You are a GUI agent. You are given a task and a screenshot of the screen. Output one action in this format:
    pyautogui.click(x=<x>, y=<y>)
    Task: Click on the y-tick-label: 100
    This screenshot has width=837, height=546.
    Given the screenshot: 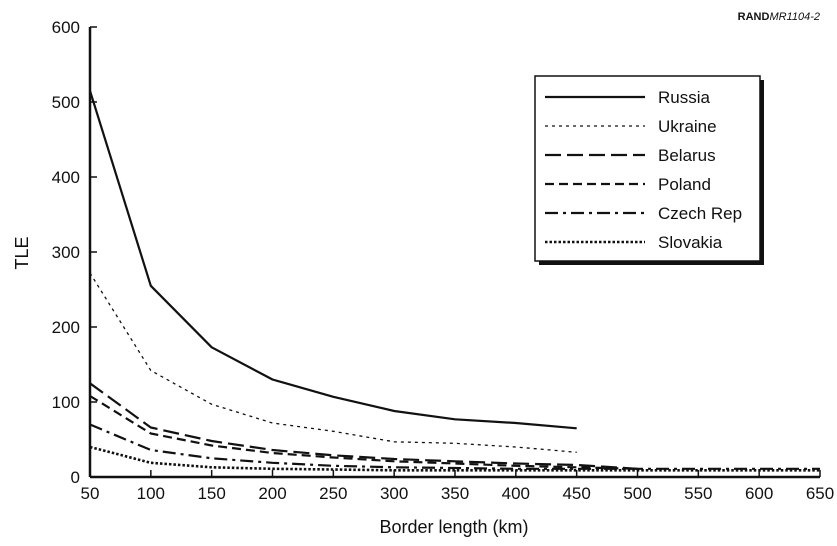 What is the action you would take?
    pyautogui.click(x=66, y=402)
    